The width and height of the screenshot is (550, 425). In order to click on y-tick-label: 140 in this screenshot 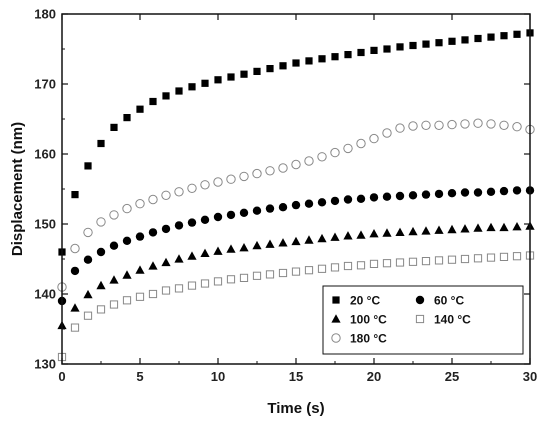, I will do `click(45, 294)`.